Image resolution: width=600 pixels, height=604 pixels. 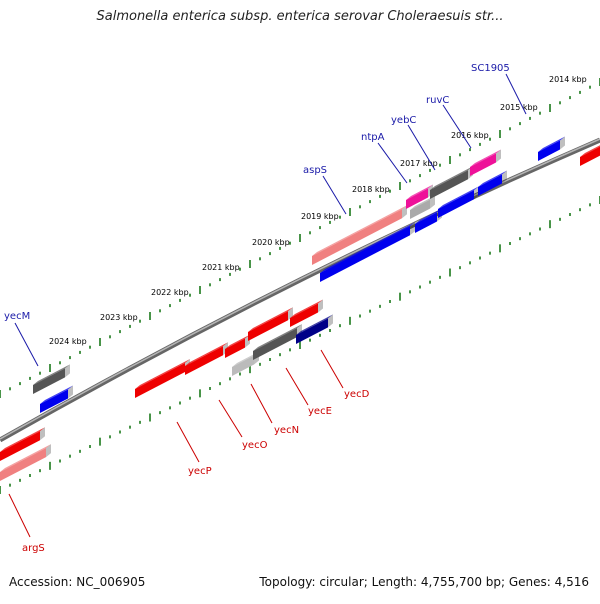 I want to click on gene-label-yecp: yecP, so click(x=200, y=471).